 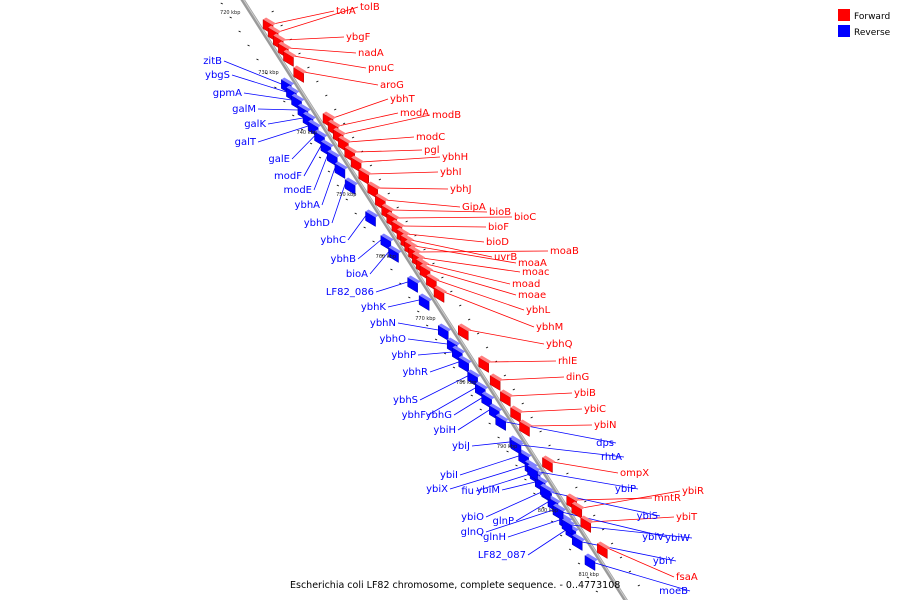 I want to click on gene-label: moaA, so click(x=532, y=263).